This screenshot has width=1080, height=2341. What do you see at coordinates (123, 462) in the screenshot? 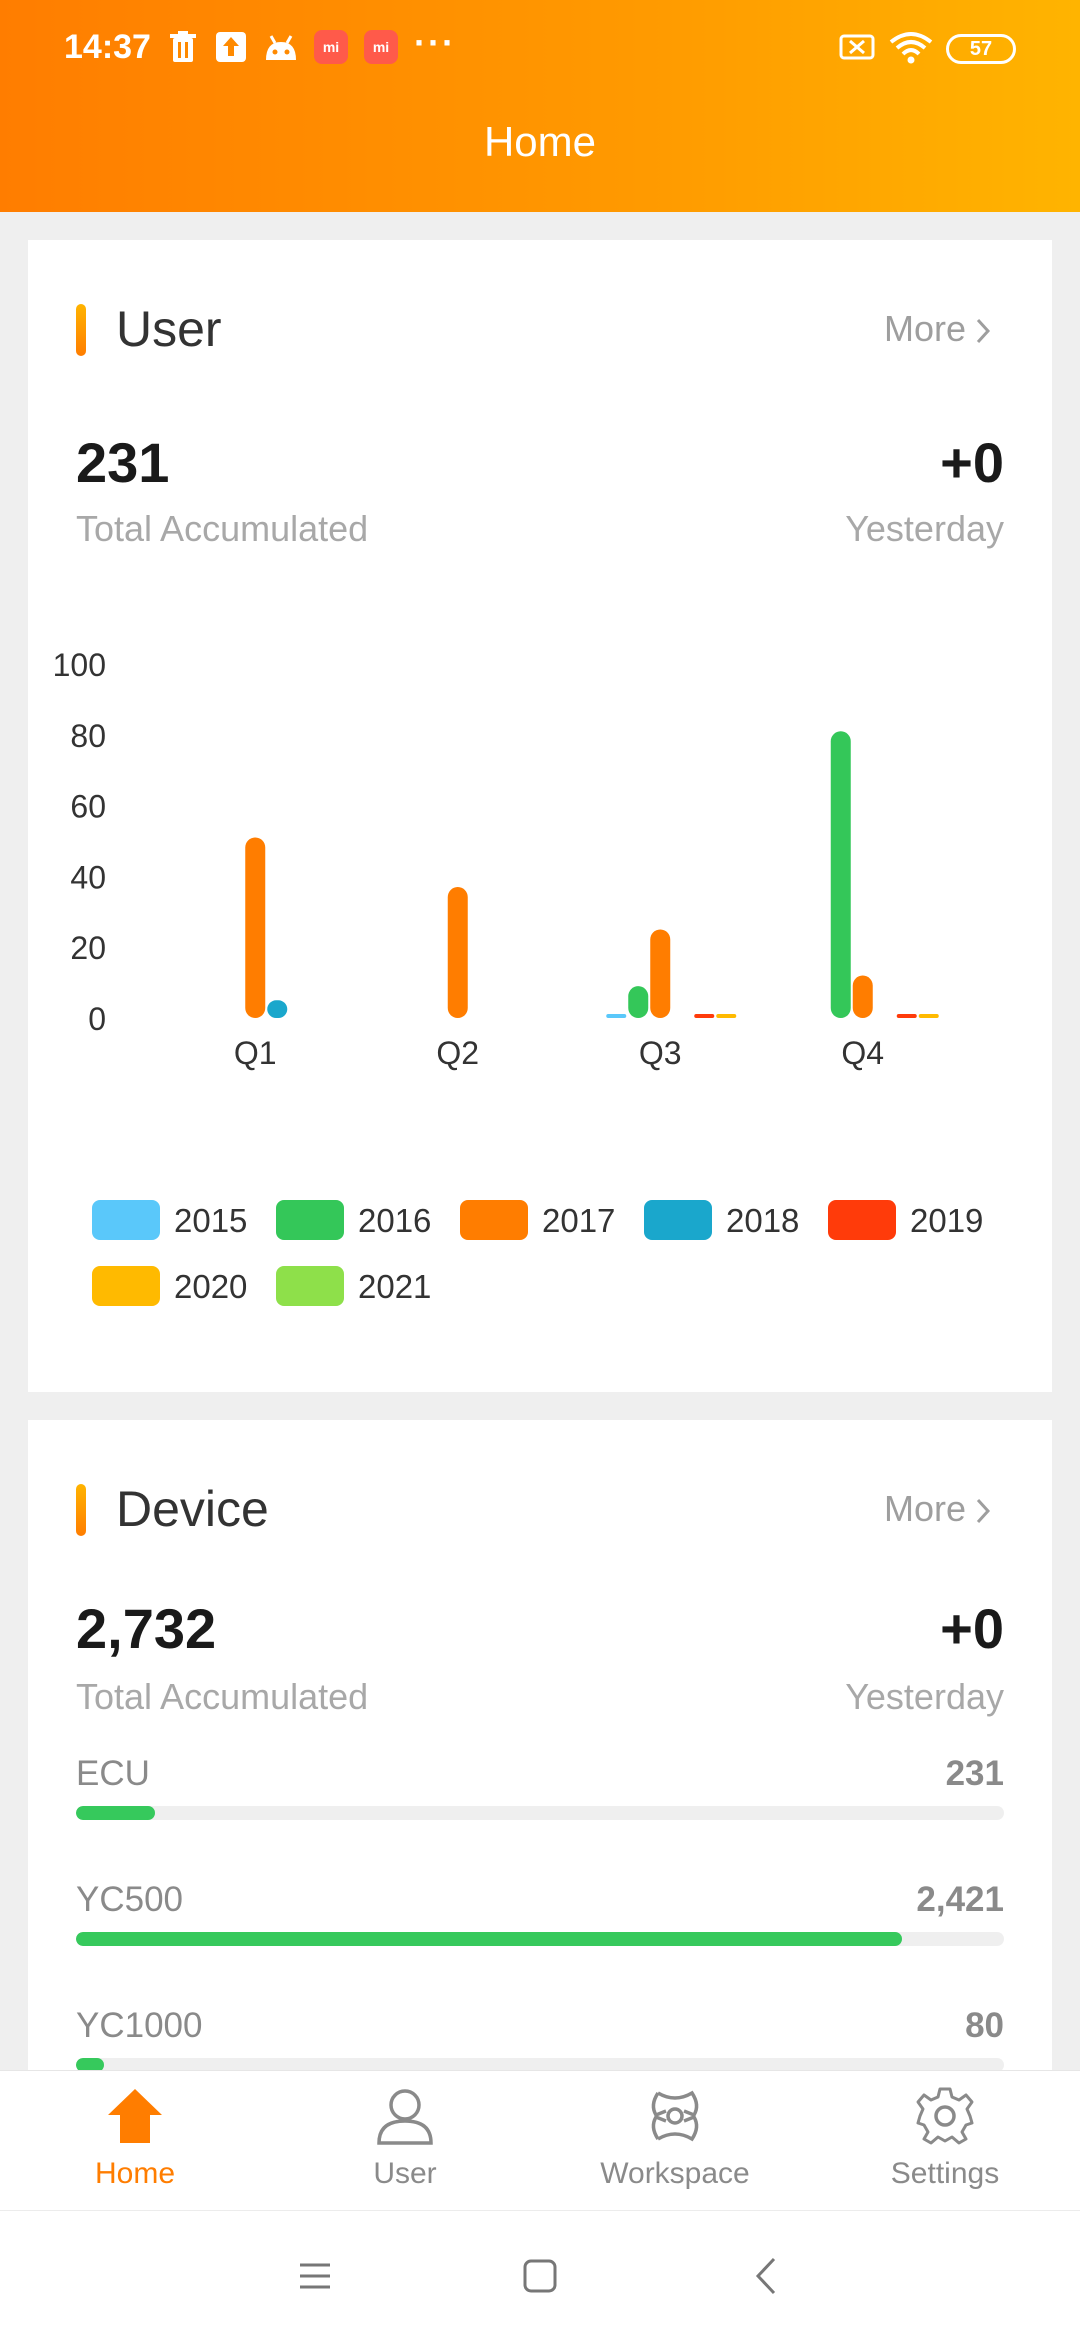
I see `user-total: 231` at bounding box center [123, 462].